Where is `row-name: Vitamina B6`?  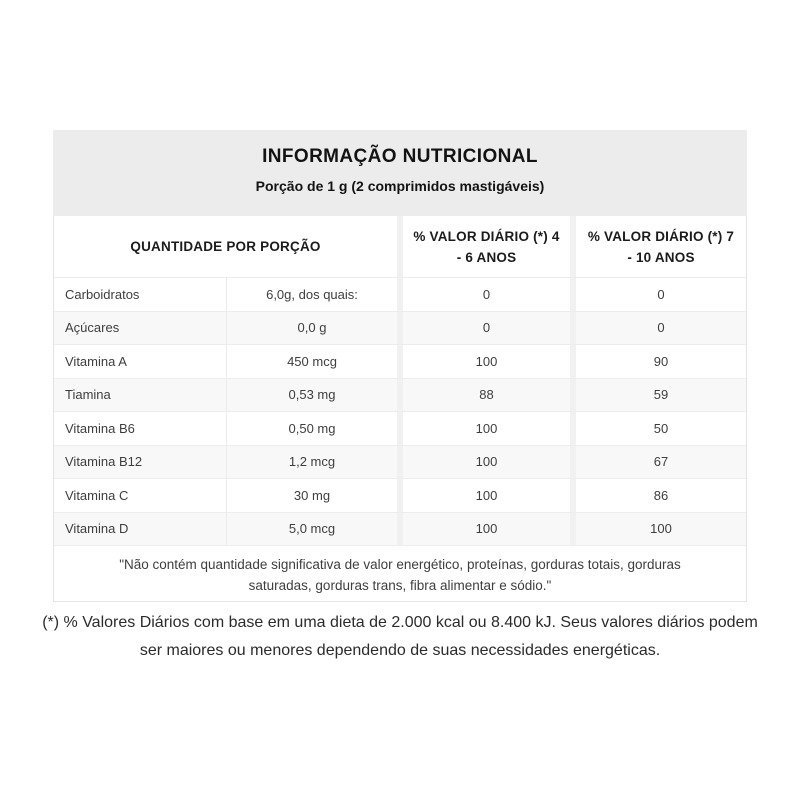 row-name: Vitamina B6 is located at coordinates (100, 428).